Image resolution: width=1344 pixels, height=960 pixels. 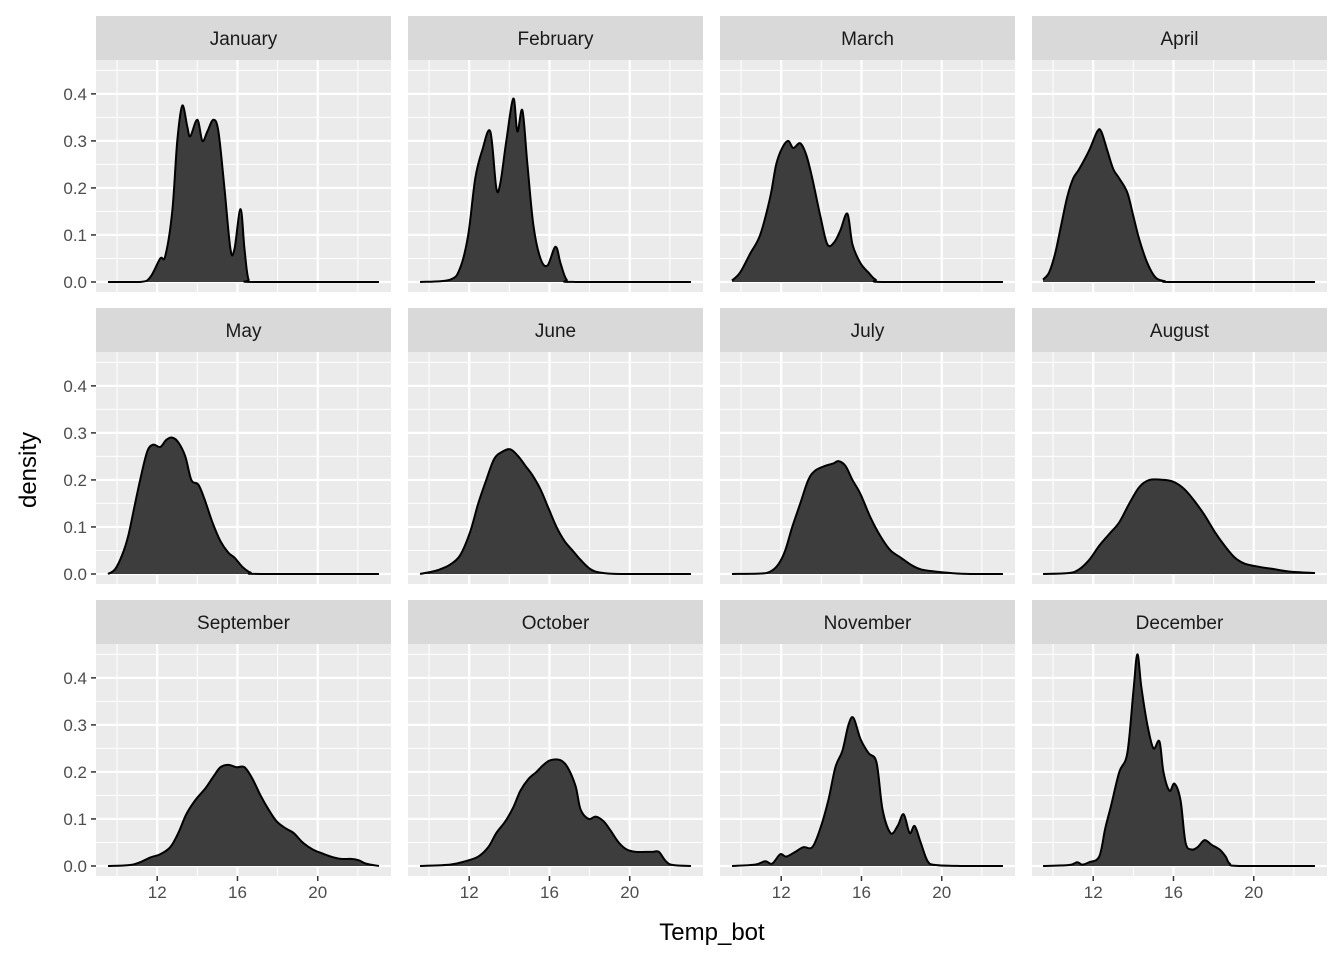 What do you see at coordinates (555, 751) in the screenshot?
I see `facet-panel-october: October 12 16 20` at bounding box center [555, 751].